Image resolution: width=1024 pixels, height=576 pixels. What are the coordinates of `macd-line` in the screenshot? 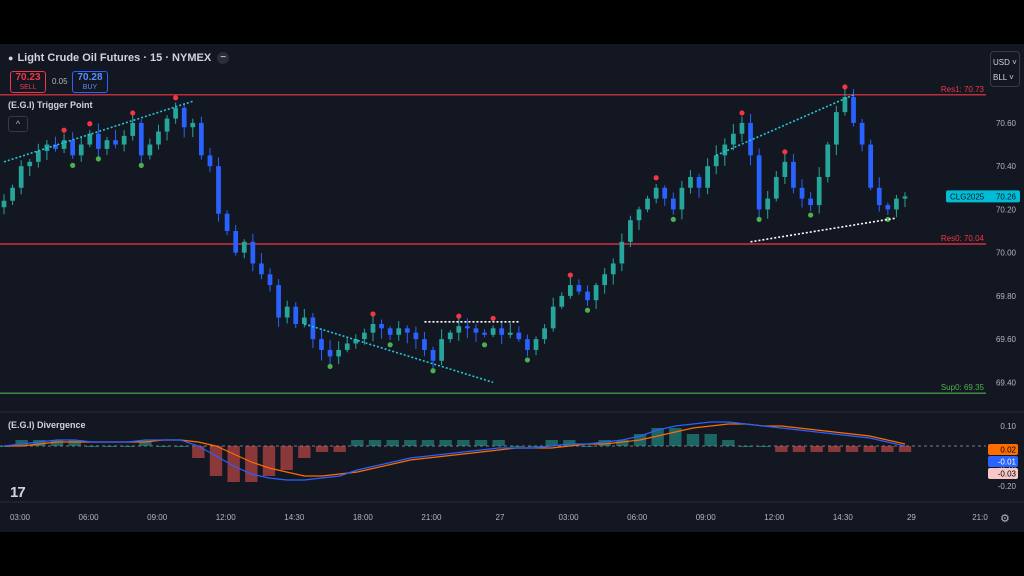 It's located at (454, 451).